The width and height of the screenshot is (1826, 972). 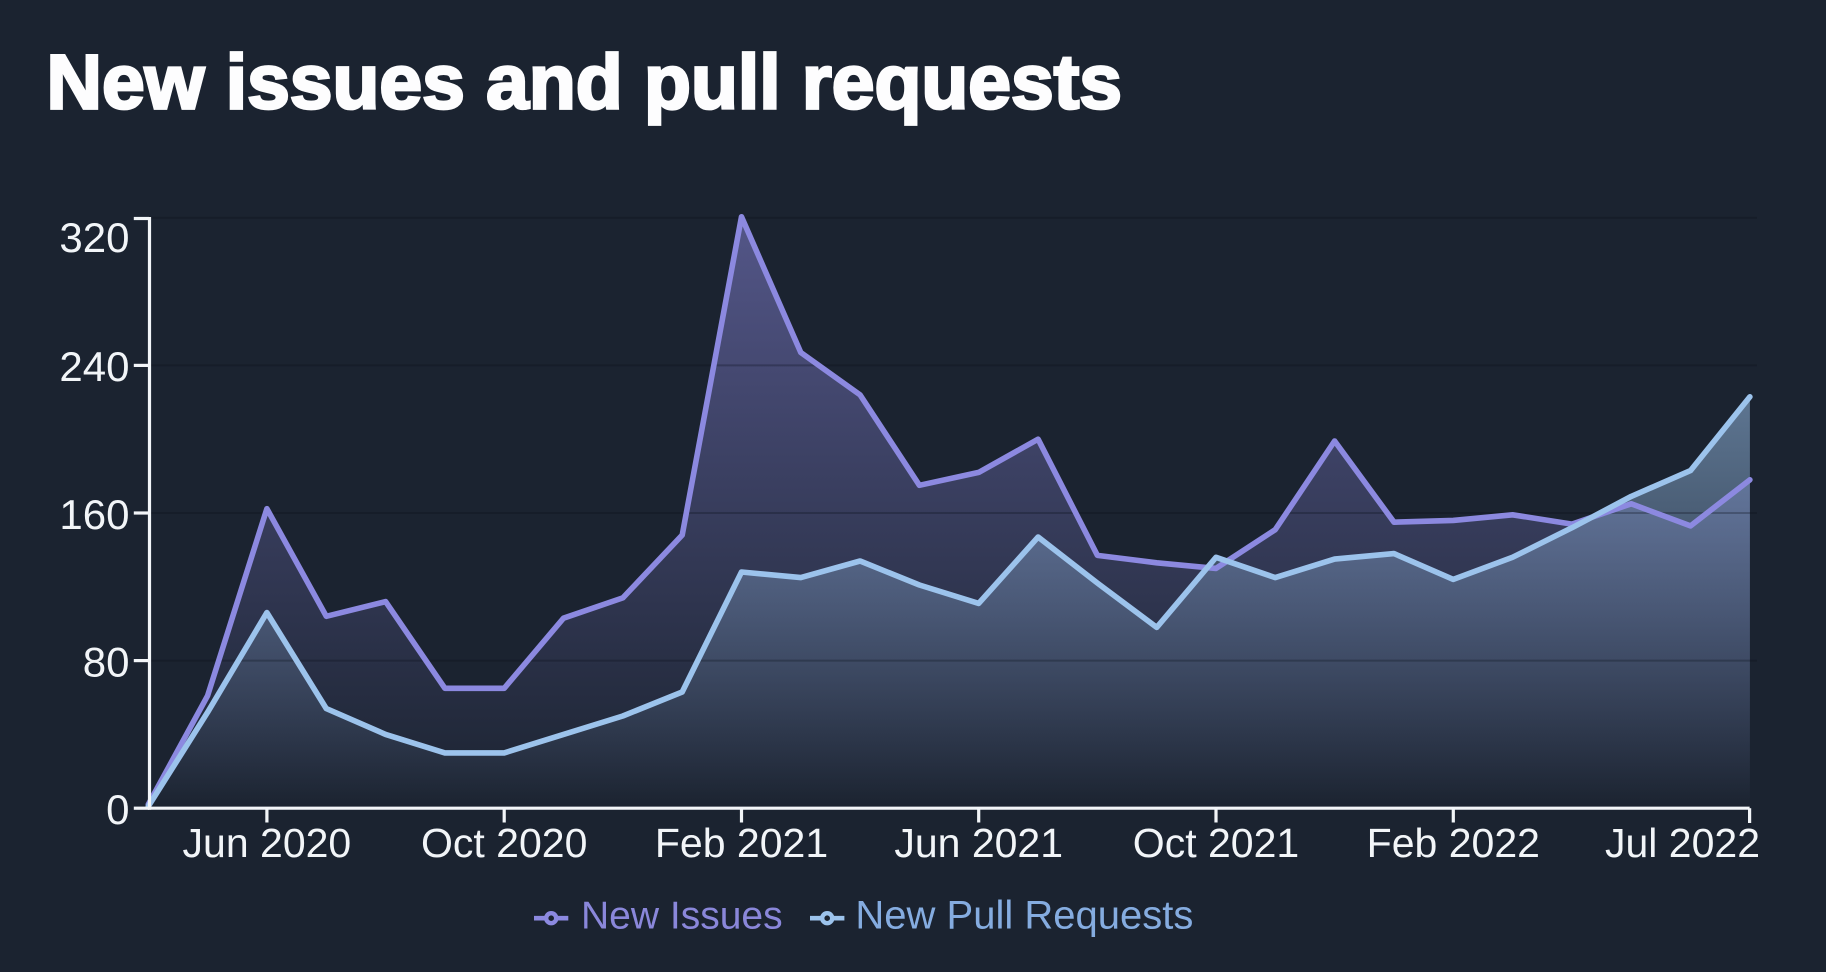 What do you see at coordinates (94, 514) in the screenshot?
I see `svg-text: 160` at bounding box center [94, 514].